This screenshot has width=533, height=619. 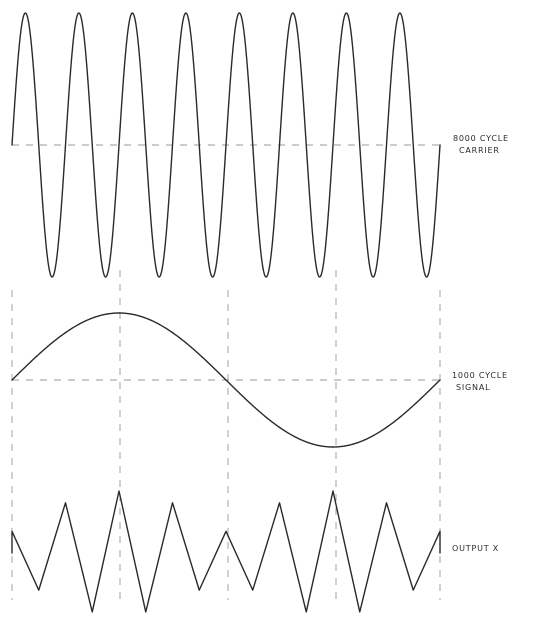 I want to click on signal-label-line-1: 1000 CYCLE, so click(x=480, y=375).